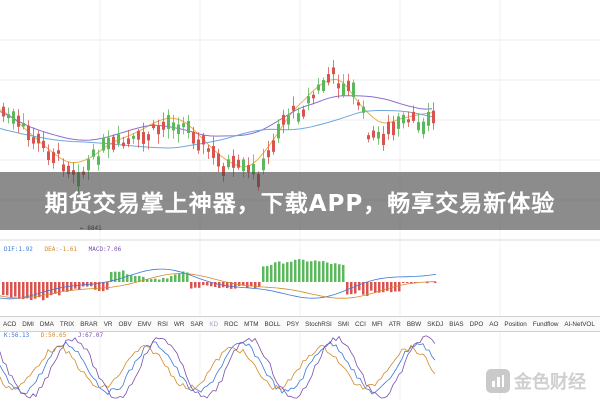 The width and height of the screenshot is (600, 400). Describe the element at coordinates (105, 249) in the screenshot. I see `macd-legend-macd: MACD:7.06` at that location.